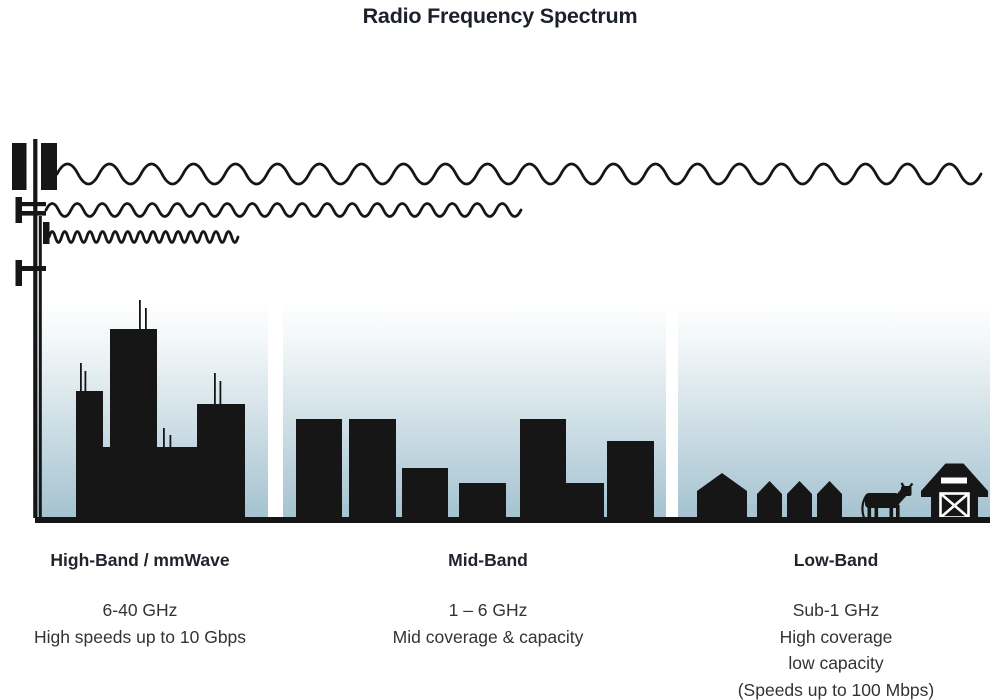 This screenshot has width=1000, height=700. I want to click on radio-waves, so click(513, 203).